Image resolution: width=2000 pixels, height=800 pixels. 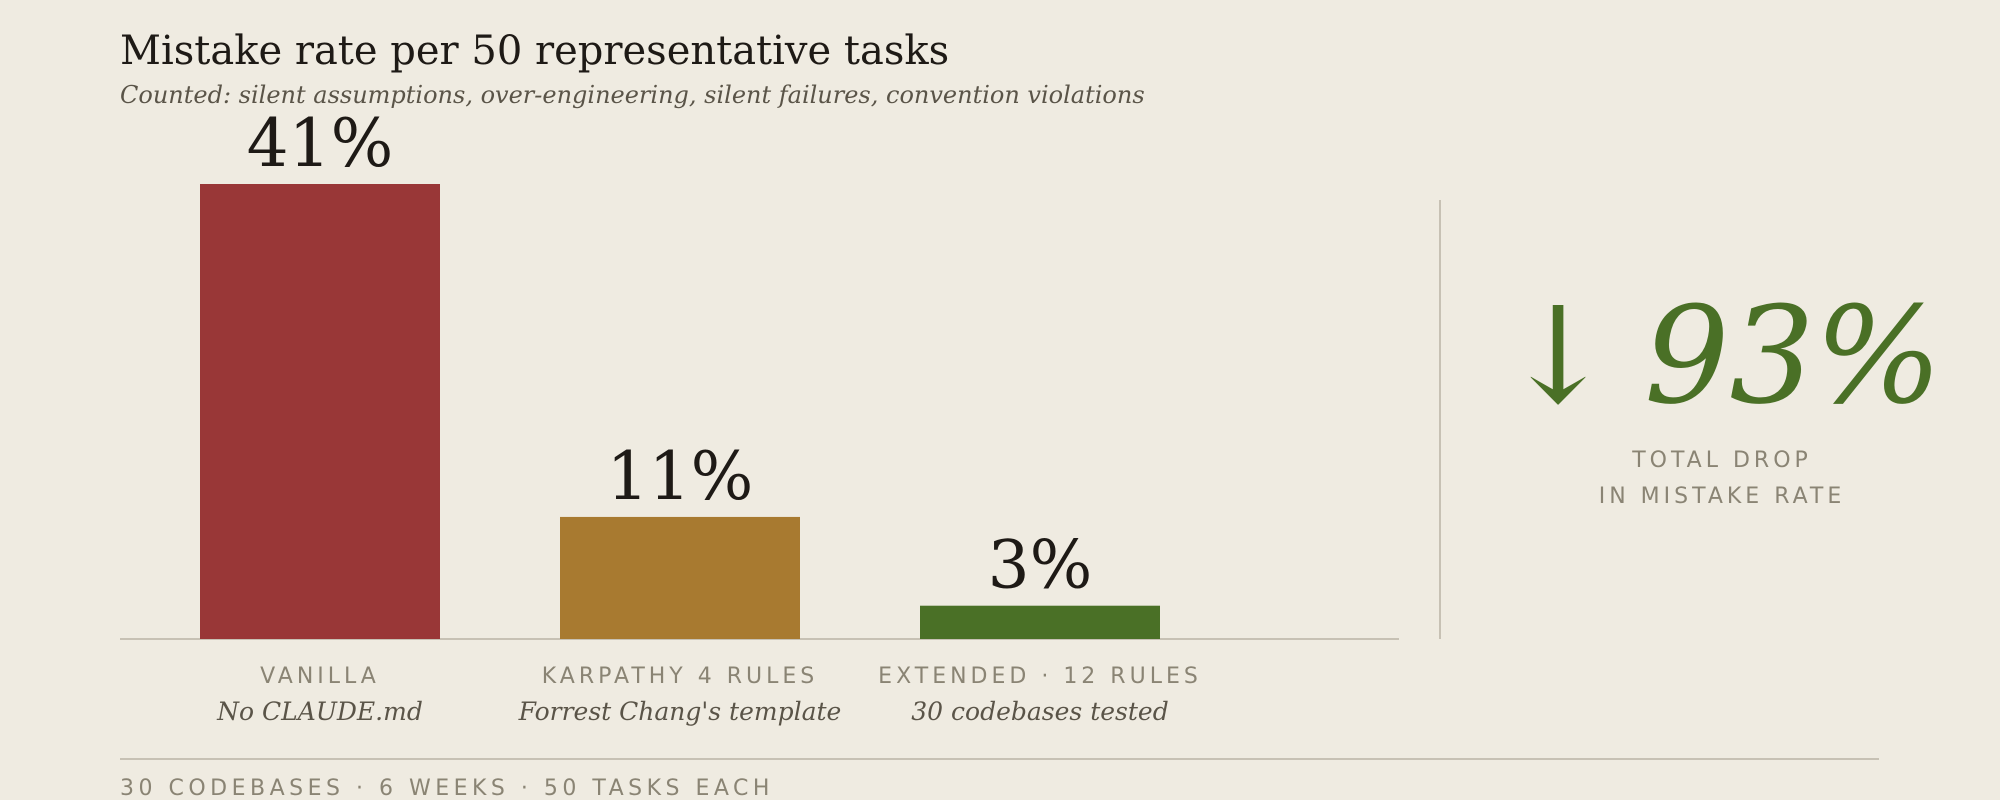 What do you see at coordinates (320, 676) in the screenshot?
I see `category-label: VANILLA` at bounding box center [320, 676].